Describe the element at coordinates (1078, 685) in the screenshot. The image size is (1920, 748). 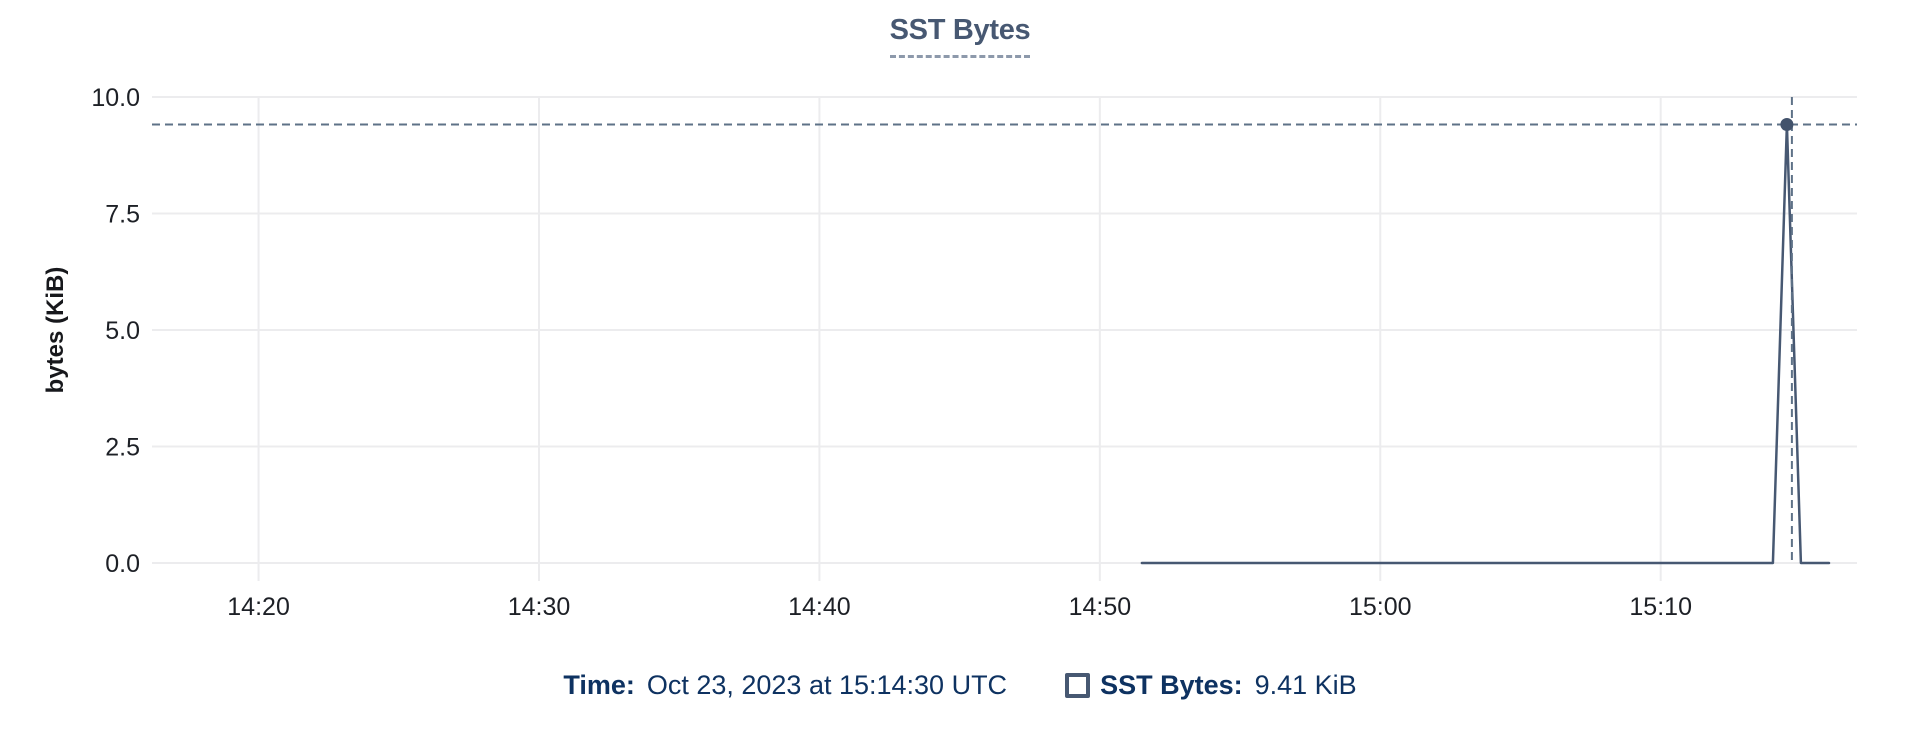
I see `series-checkbox` at that location.